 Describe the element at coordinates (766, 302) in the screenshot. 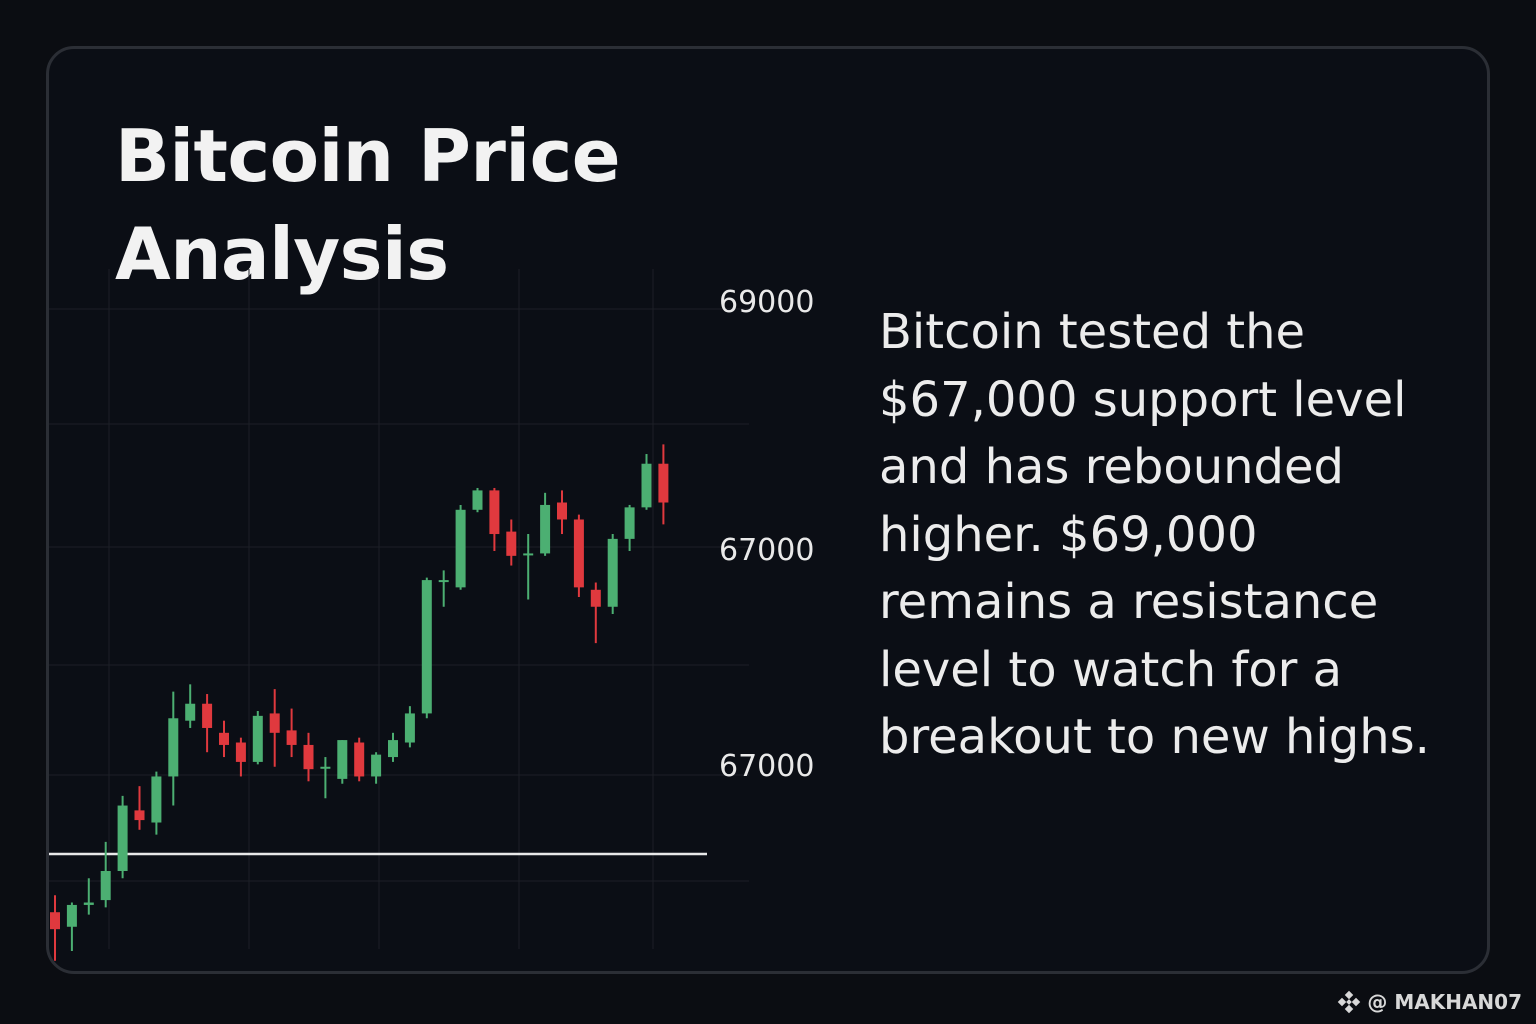

I see `y-tick-label: 69000` at that location.